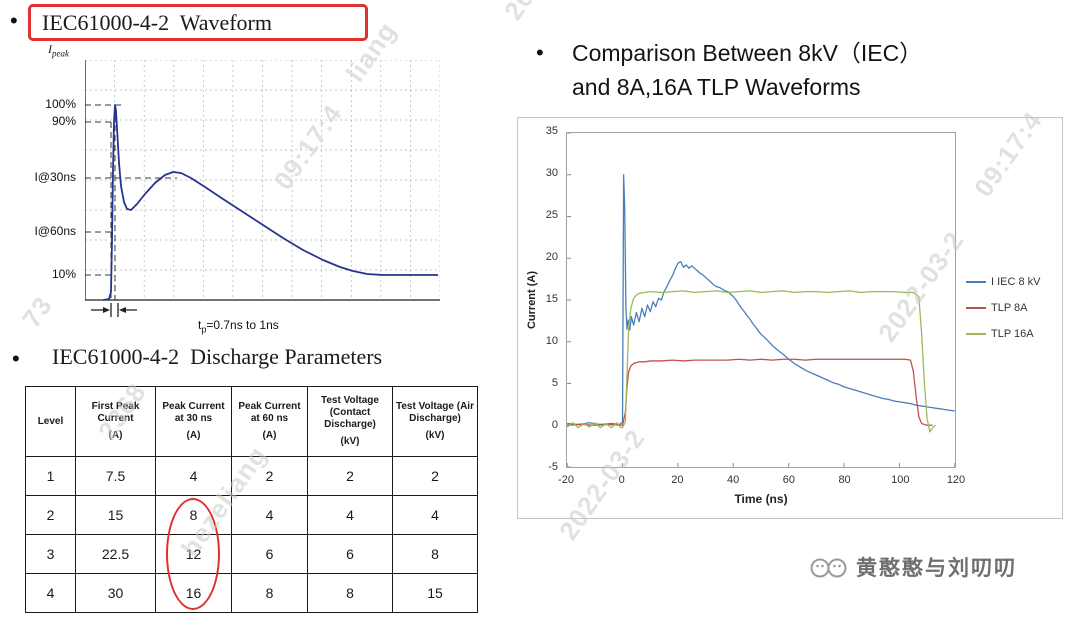  What do you see at coordinates (115, 554) in the screenshot?
I see `table-cell: 22.5` at bounding box center [115, 554].